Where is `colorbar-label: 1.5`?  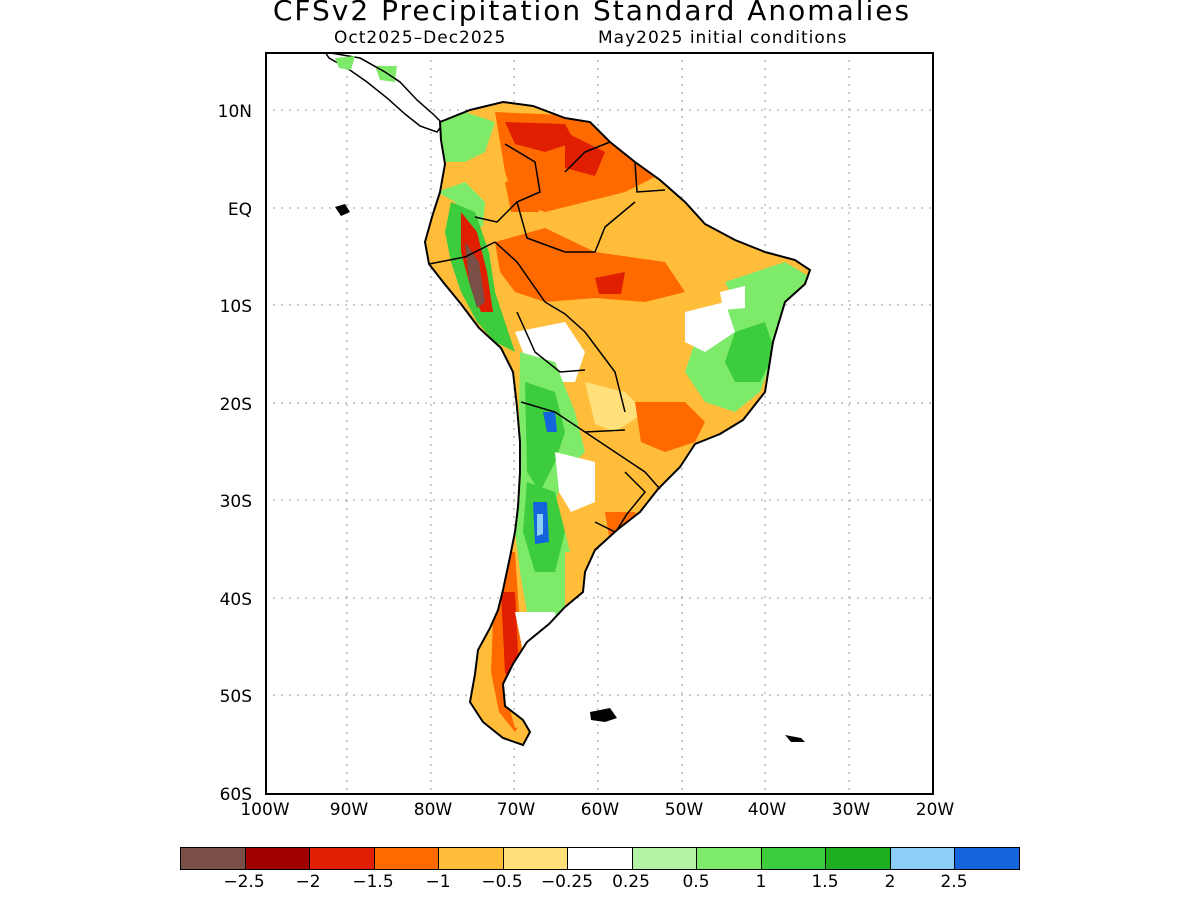 colorbar-label: 1.5 is located at coordinates (825, 882).